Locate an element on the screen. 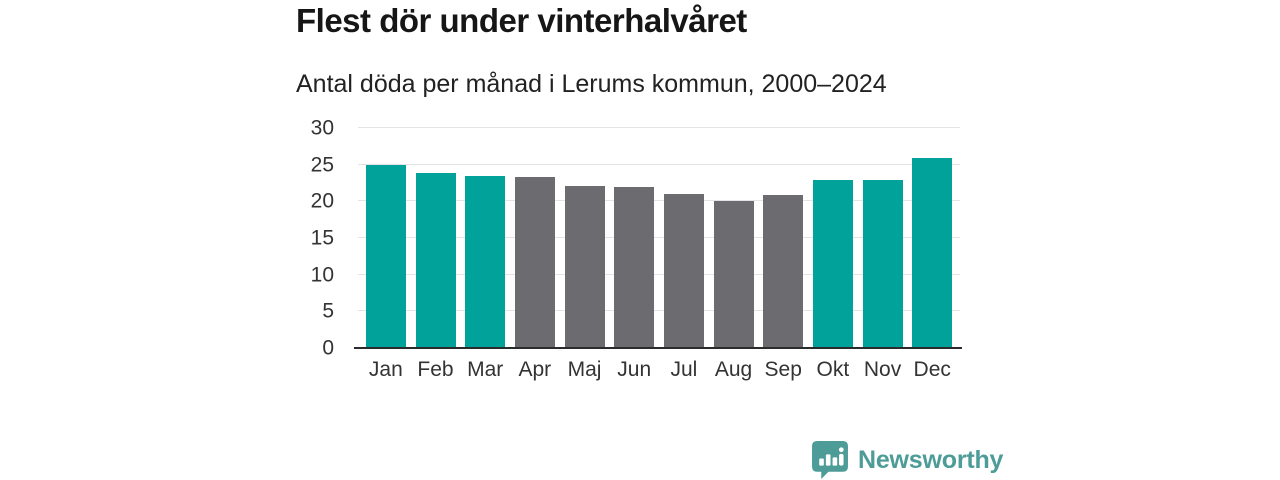  y-tick-label-30: 30 is located at coordinates (322, 128).